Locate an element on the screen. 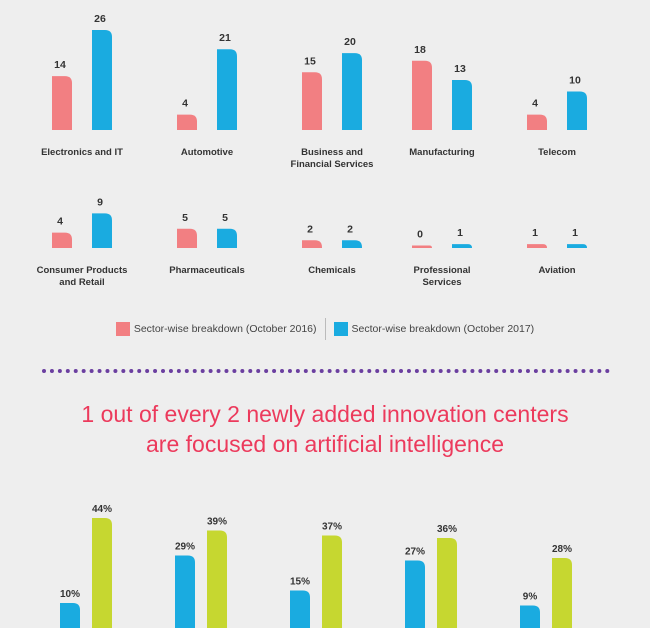  bar-value-label: 18 is located at coordinates (420, 50).